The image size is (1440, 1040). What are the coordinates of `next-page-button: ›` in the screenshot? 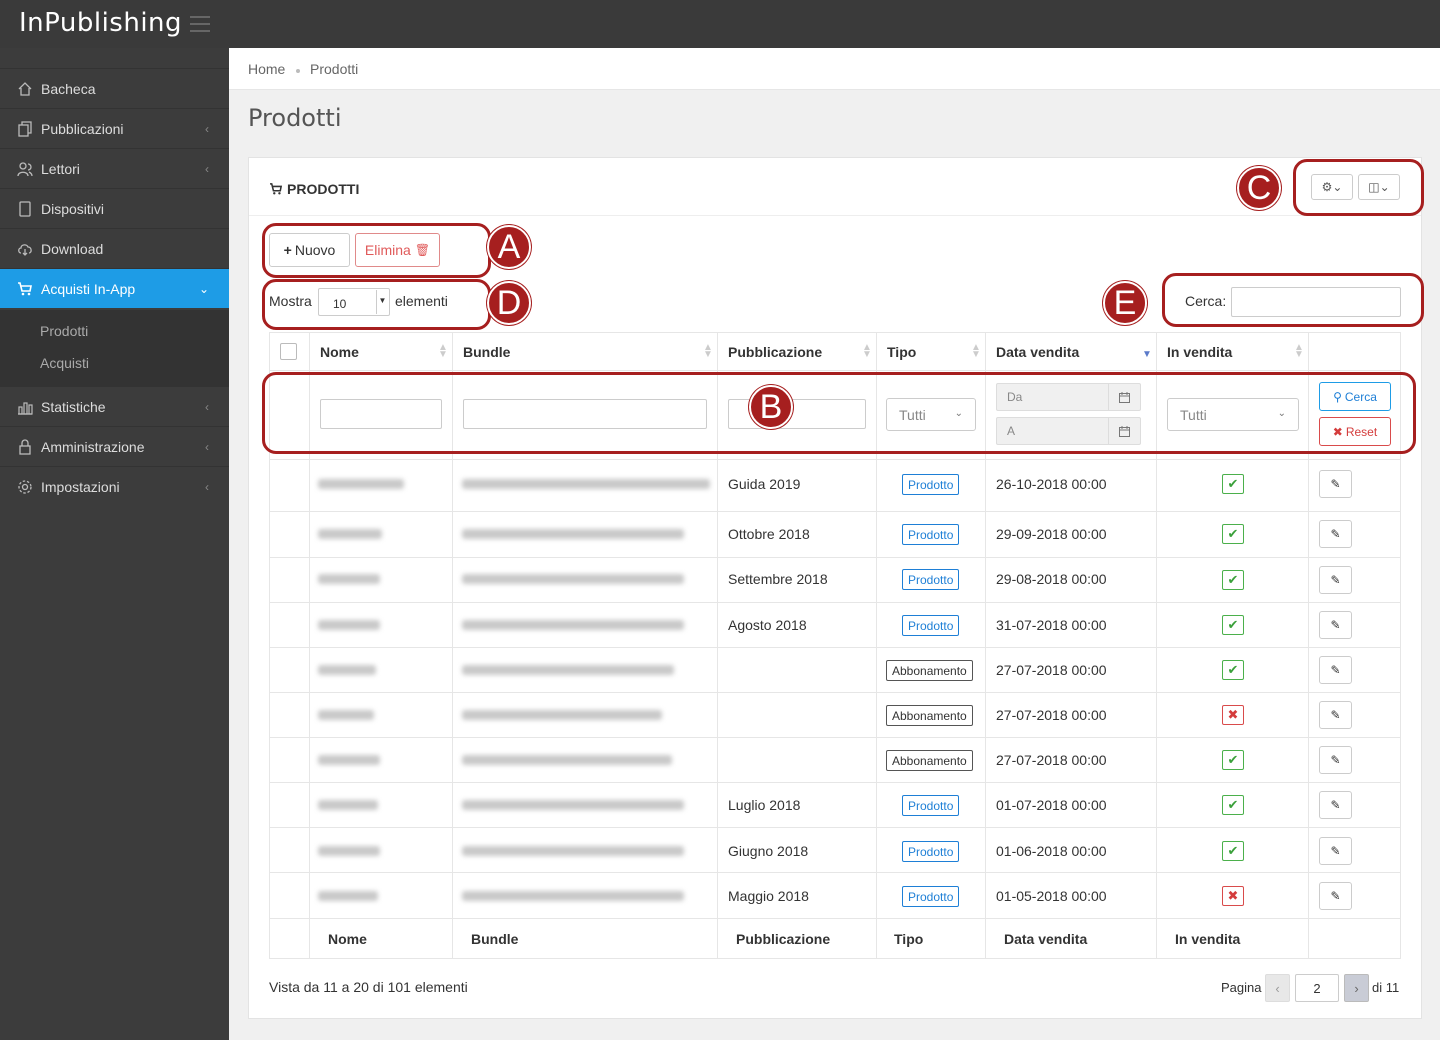 It's located at (1356, 988).